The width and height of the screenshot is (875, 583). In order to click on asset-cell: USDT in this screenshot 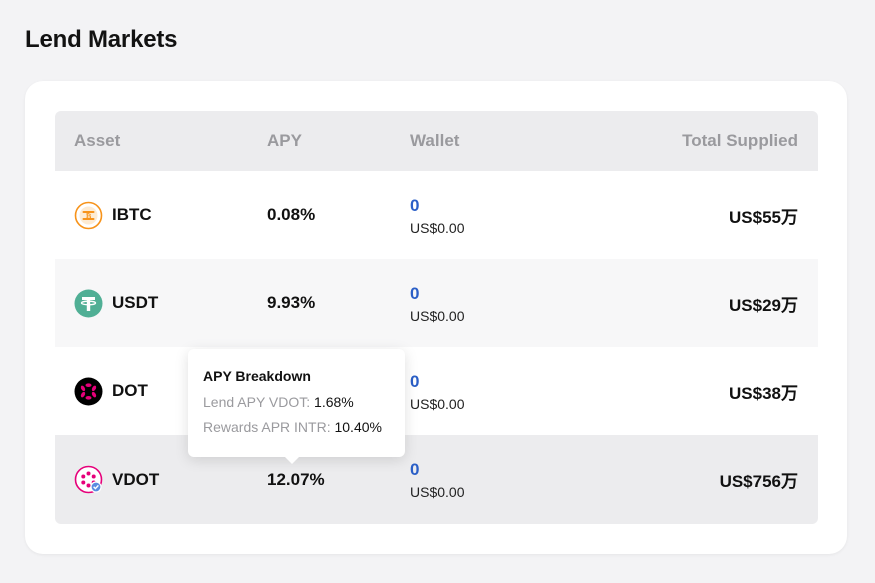, I will do `click(151, 303)`.